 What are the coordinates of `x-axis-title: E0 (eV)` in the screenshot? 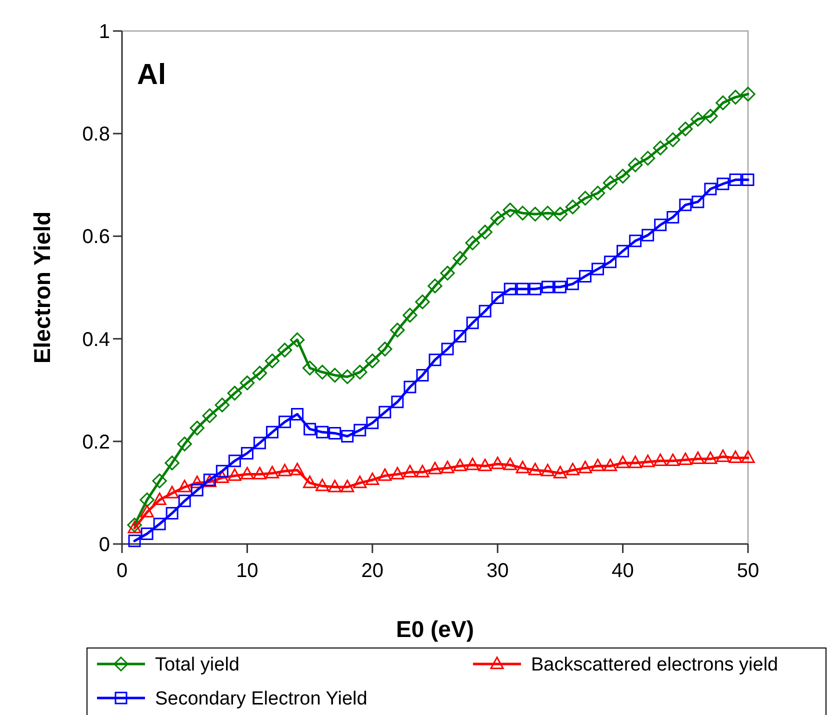 It's located at (435, 629).